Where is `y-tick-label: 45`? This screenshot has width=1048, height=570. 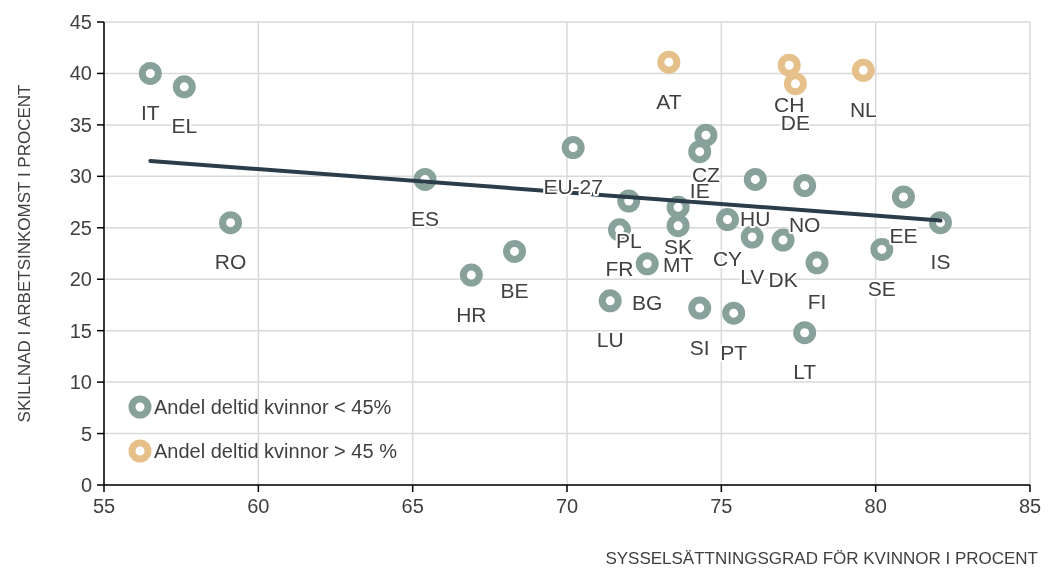
y-tick-label: 45 is located at coordinates (80, 22).